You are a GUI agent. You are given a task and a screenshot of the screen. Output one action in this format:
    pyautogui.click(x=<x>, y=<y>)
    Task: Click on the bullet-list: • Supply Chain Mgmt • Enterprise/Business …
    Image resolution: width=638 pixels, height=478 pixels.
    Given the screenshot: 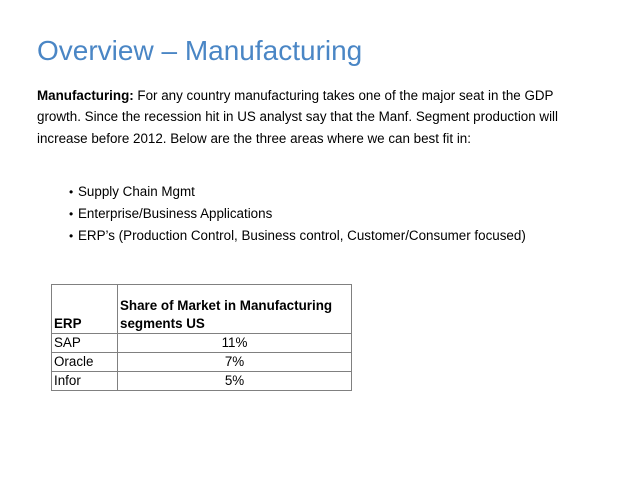 What is the action you would take?
    pyautogui.click(x=297, y=214)
    